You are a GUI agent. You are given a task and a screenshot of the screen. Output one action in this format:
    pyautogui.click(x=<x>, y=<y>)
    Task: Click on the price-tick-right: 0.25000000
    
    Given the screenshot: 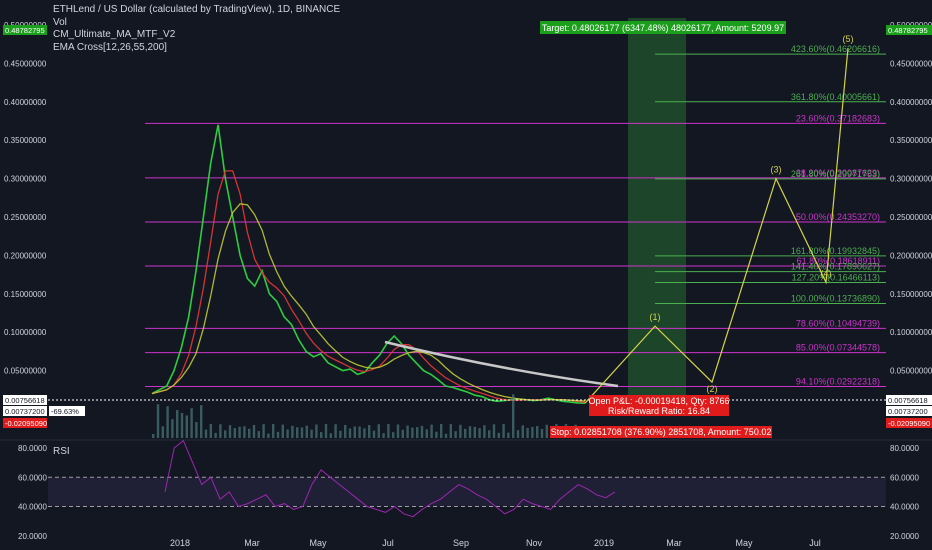 What is the action you would take?
    pyautogui.click(x=911, y=217)
    